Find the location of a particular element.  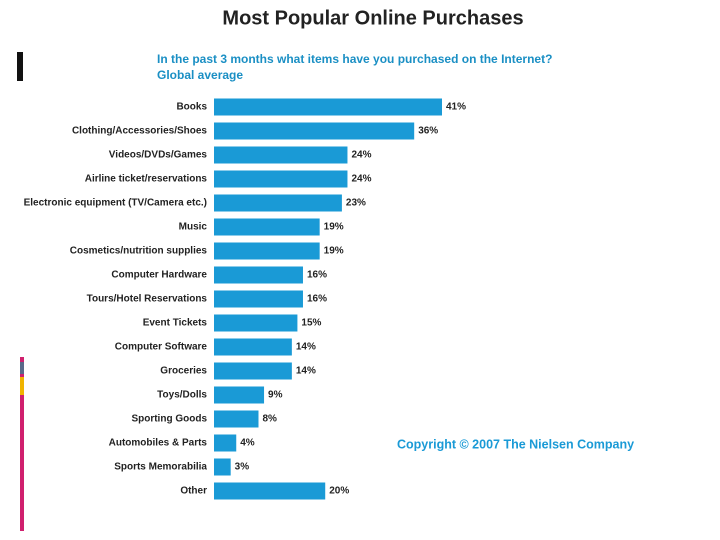

category-label: Other is located at coordinates (193, 491).